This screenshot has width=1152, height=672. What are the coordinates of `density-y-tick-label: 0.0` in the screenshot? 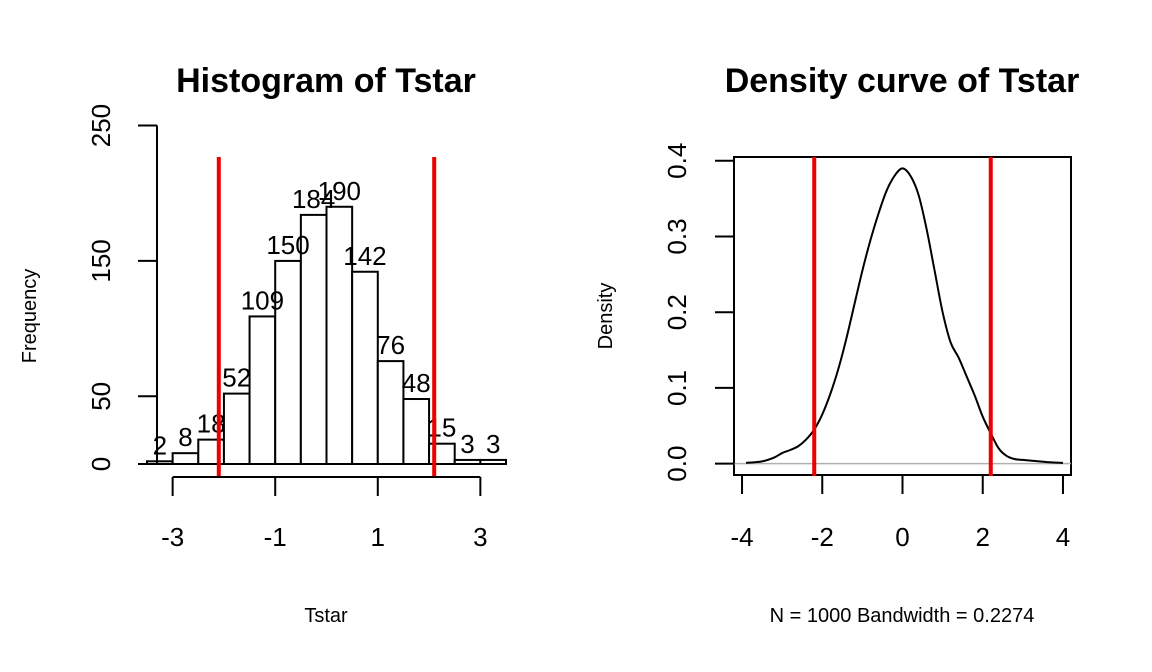 It's located at (677, 464).